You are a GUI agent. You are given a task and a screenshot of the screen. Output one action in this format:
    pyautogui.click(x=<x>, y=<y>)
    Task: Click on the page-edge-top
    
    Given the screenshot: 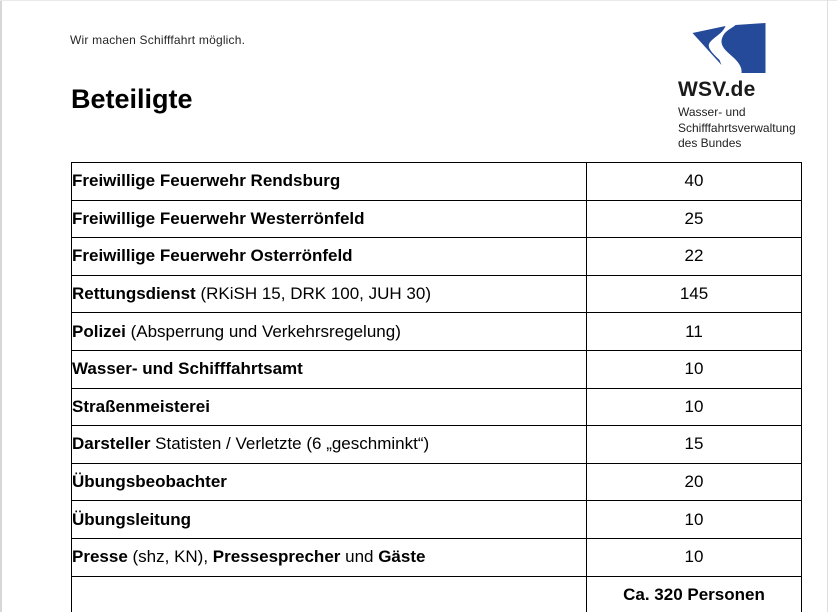 What is the action you would take?
    pyautogui.click(x=418, y=0)
    